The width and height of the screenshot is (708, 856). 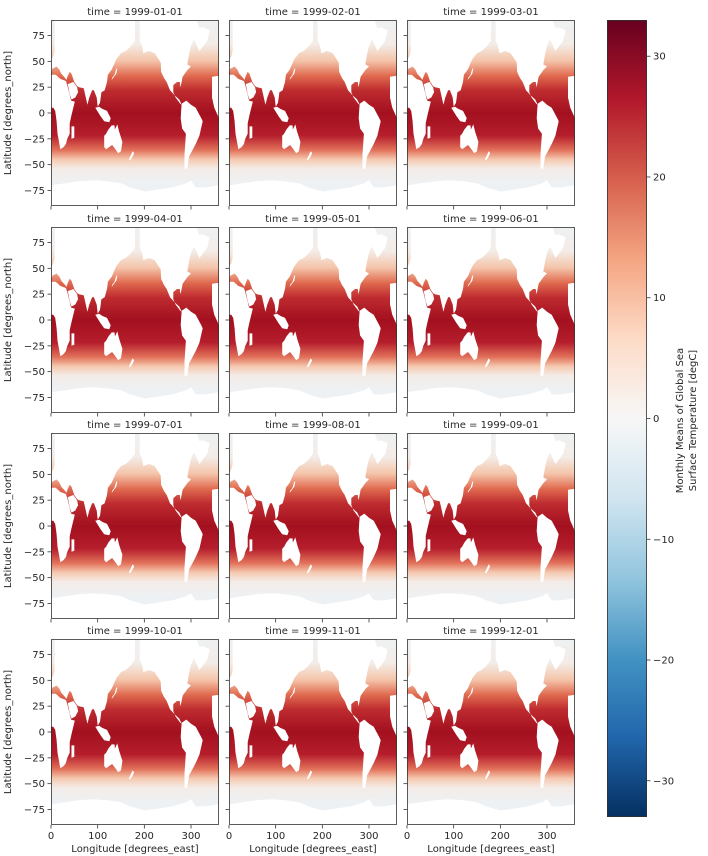 What do you see at coordinates (663, 781) in the screenshot?
I see `colorbar-tick-label: −30` at bounding box center [663, 781].